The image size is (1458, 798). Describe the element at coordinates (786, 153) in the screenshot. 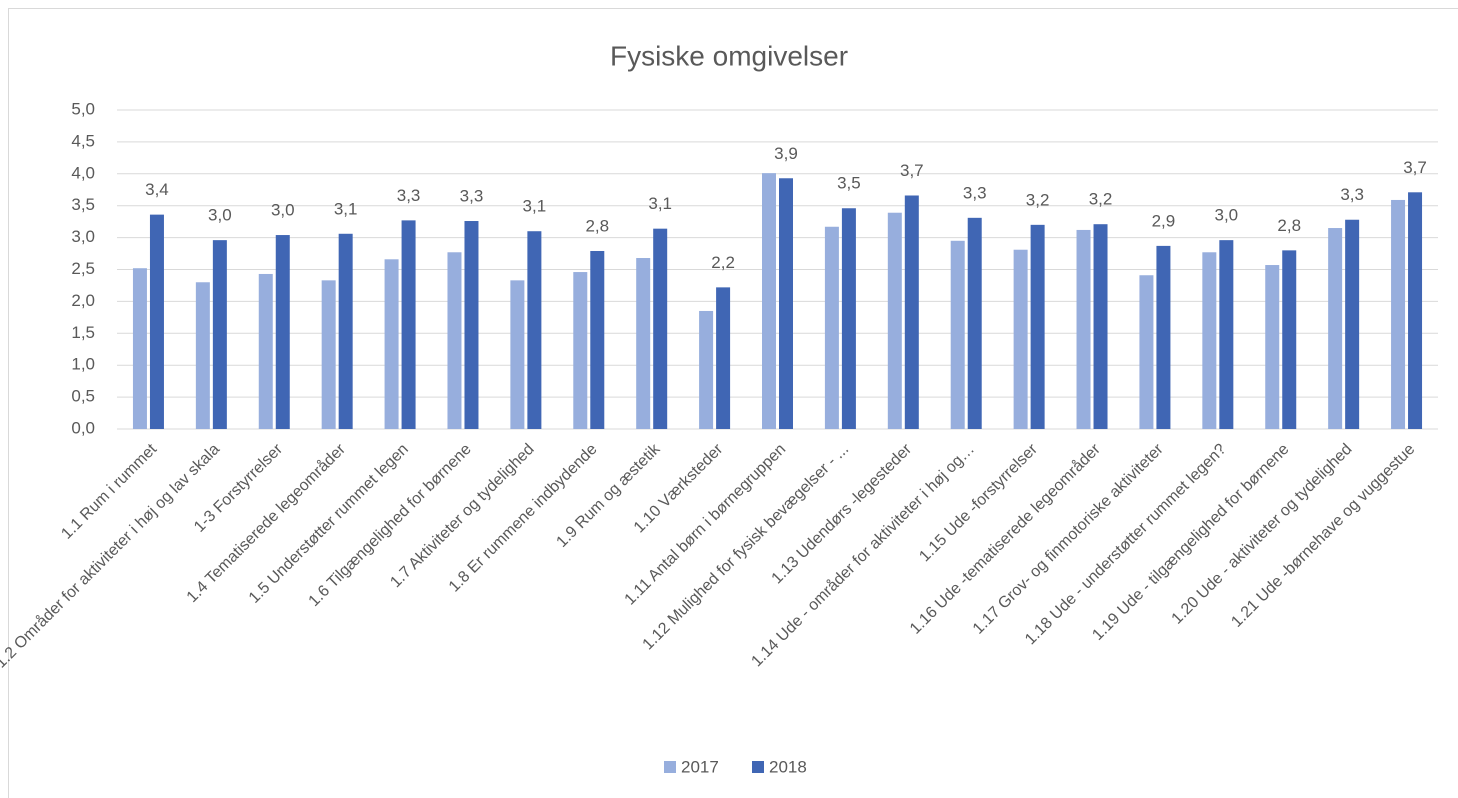

I see `data-label: 3,9` at that location.